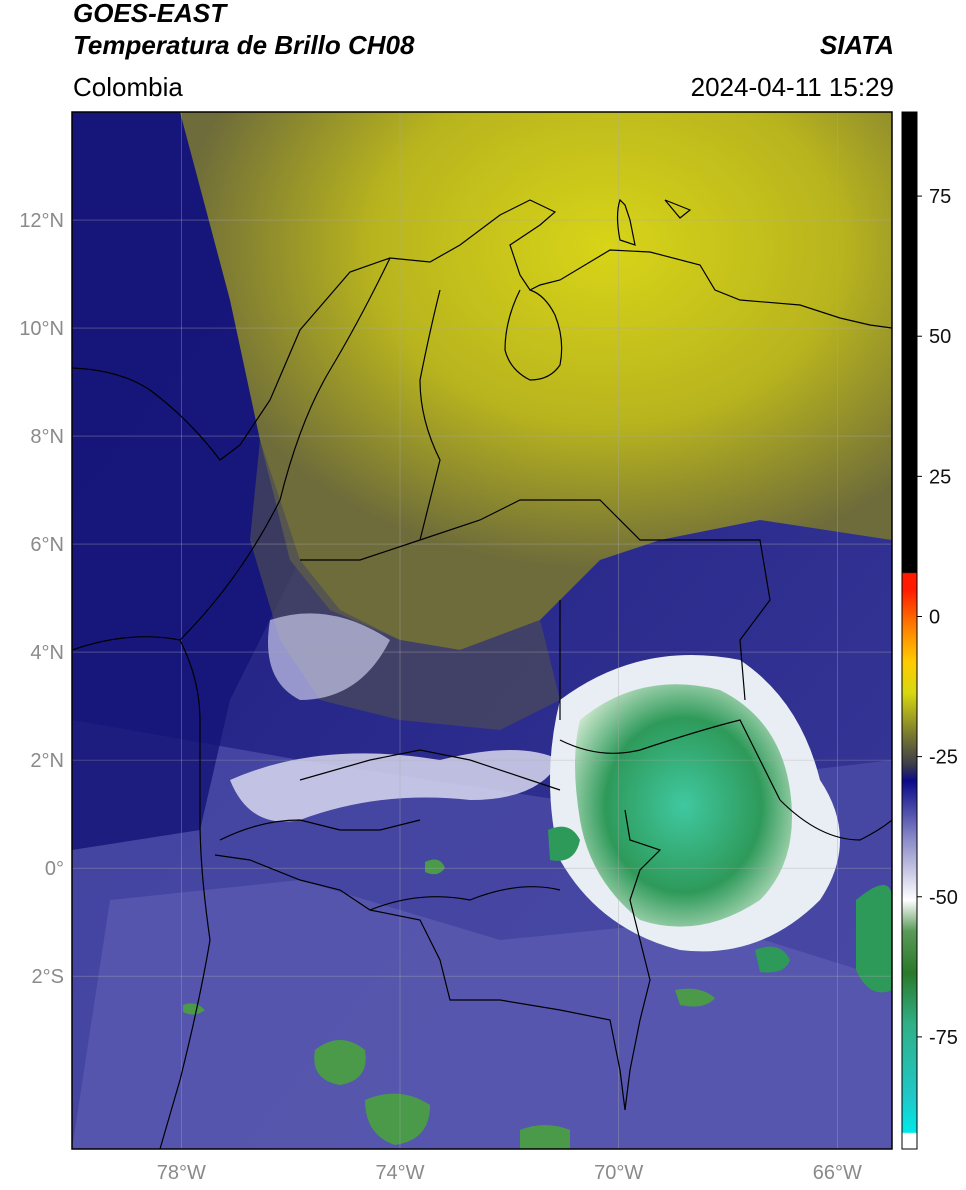  What do you see at coordinates (837, 1173) in the screenshot?
I see `lon-tick-label: 66°W` at bounding box center [837, 1173].